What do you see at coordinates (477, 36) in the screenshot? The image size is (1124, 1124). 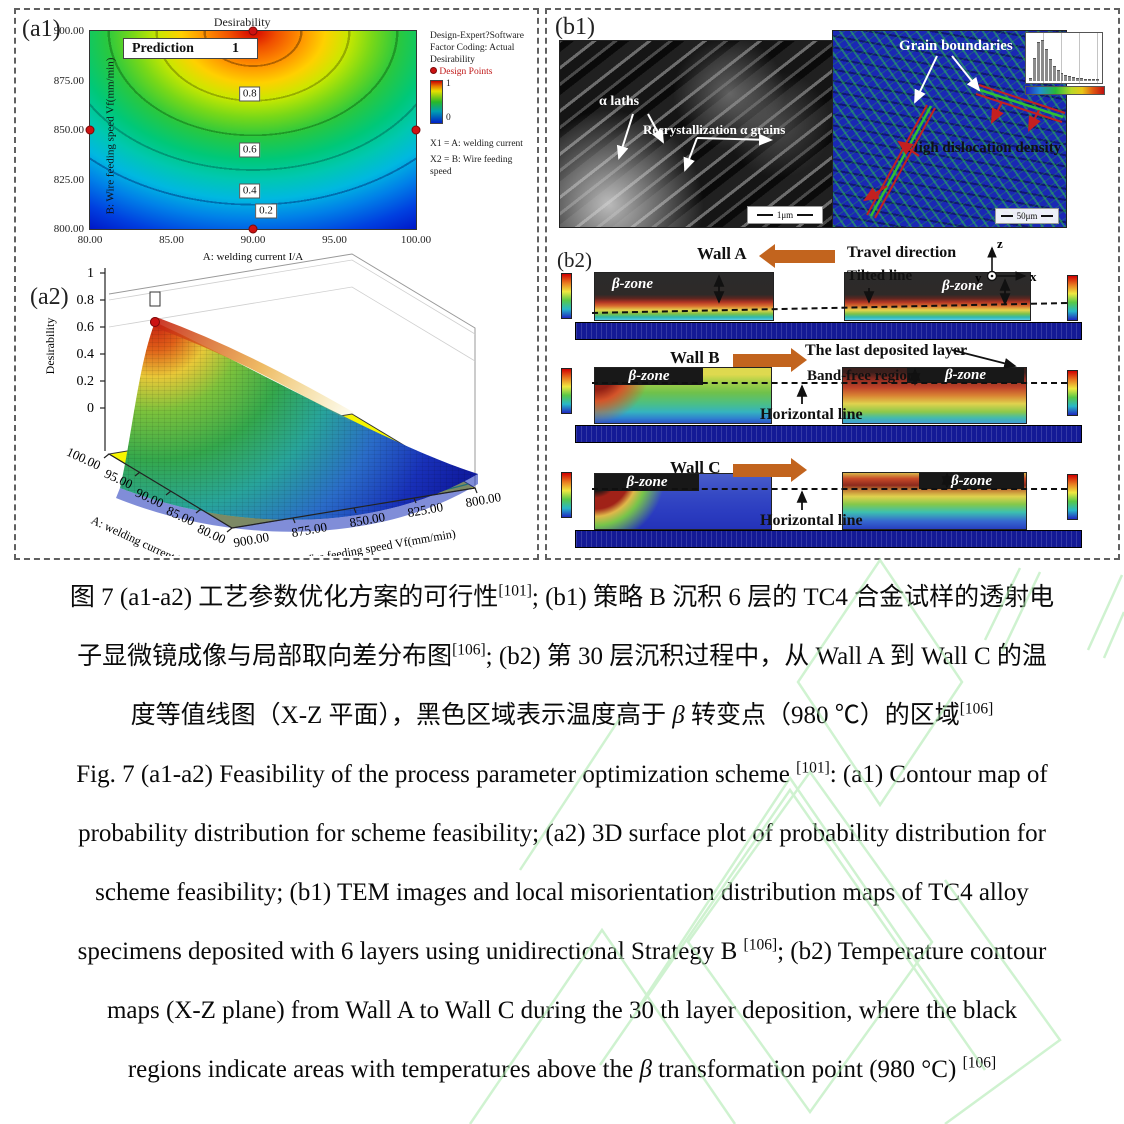 I see `legend-software: Design-Expert?Software` at bounding box center [477, 36].